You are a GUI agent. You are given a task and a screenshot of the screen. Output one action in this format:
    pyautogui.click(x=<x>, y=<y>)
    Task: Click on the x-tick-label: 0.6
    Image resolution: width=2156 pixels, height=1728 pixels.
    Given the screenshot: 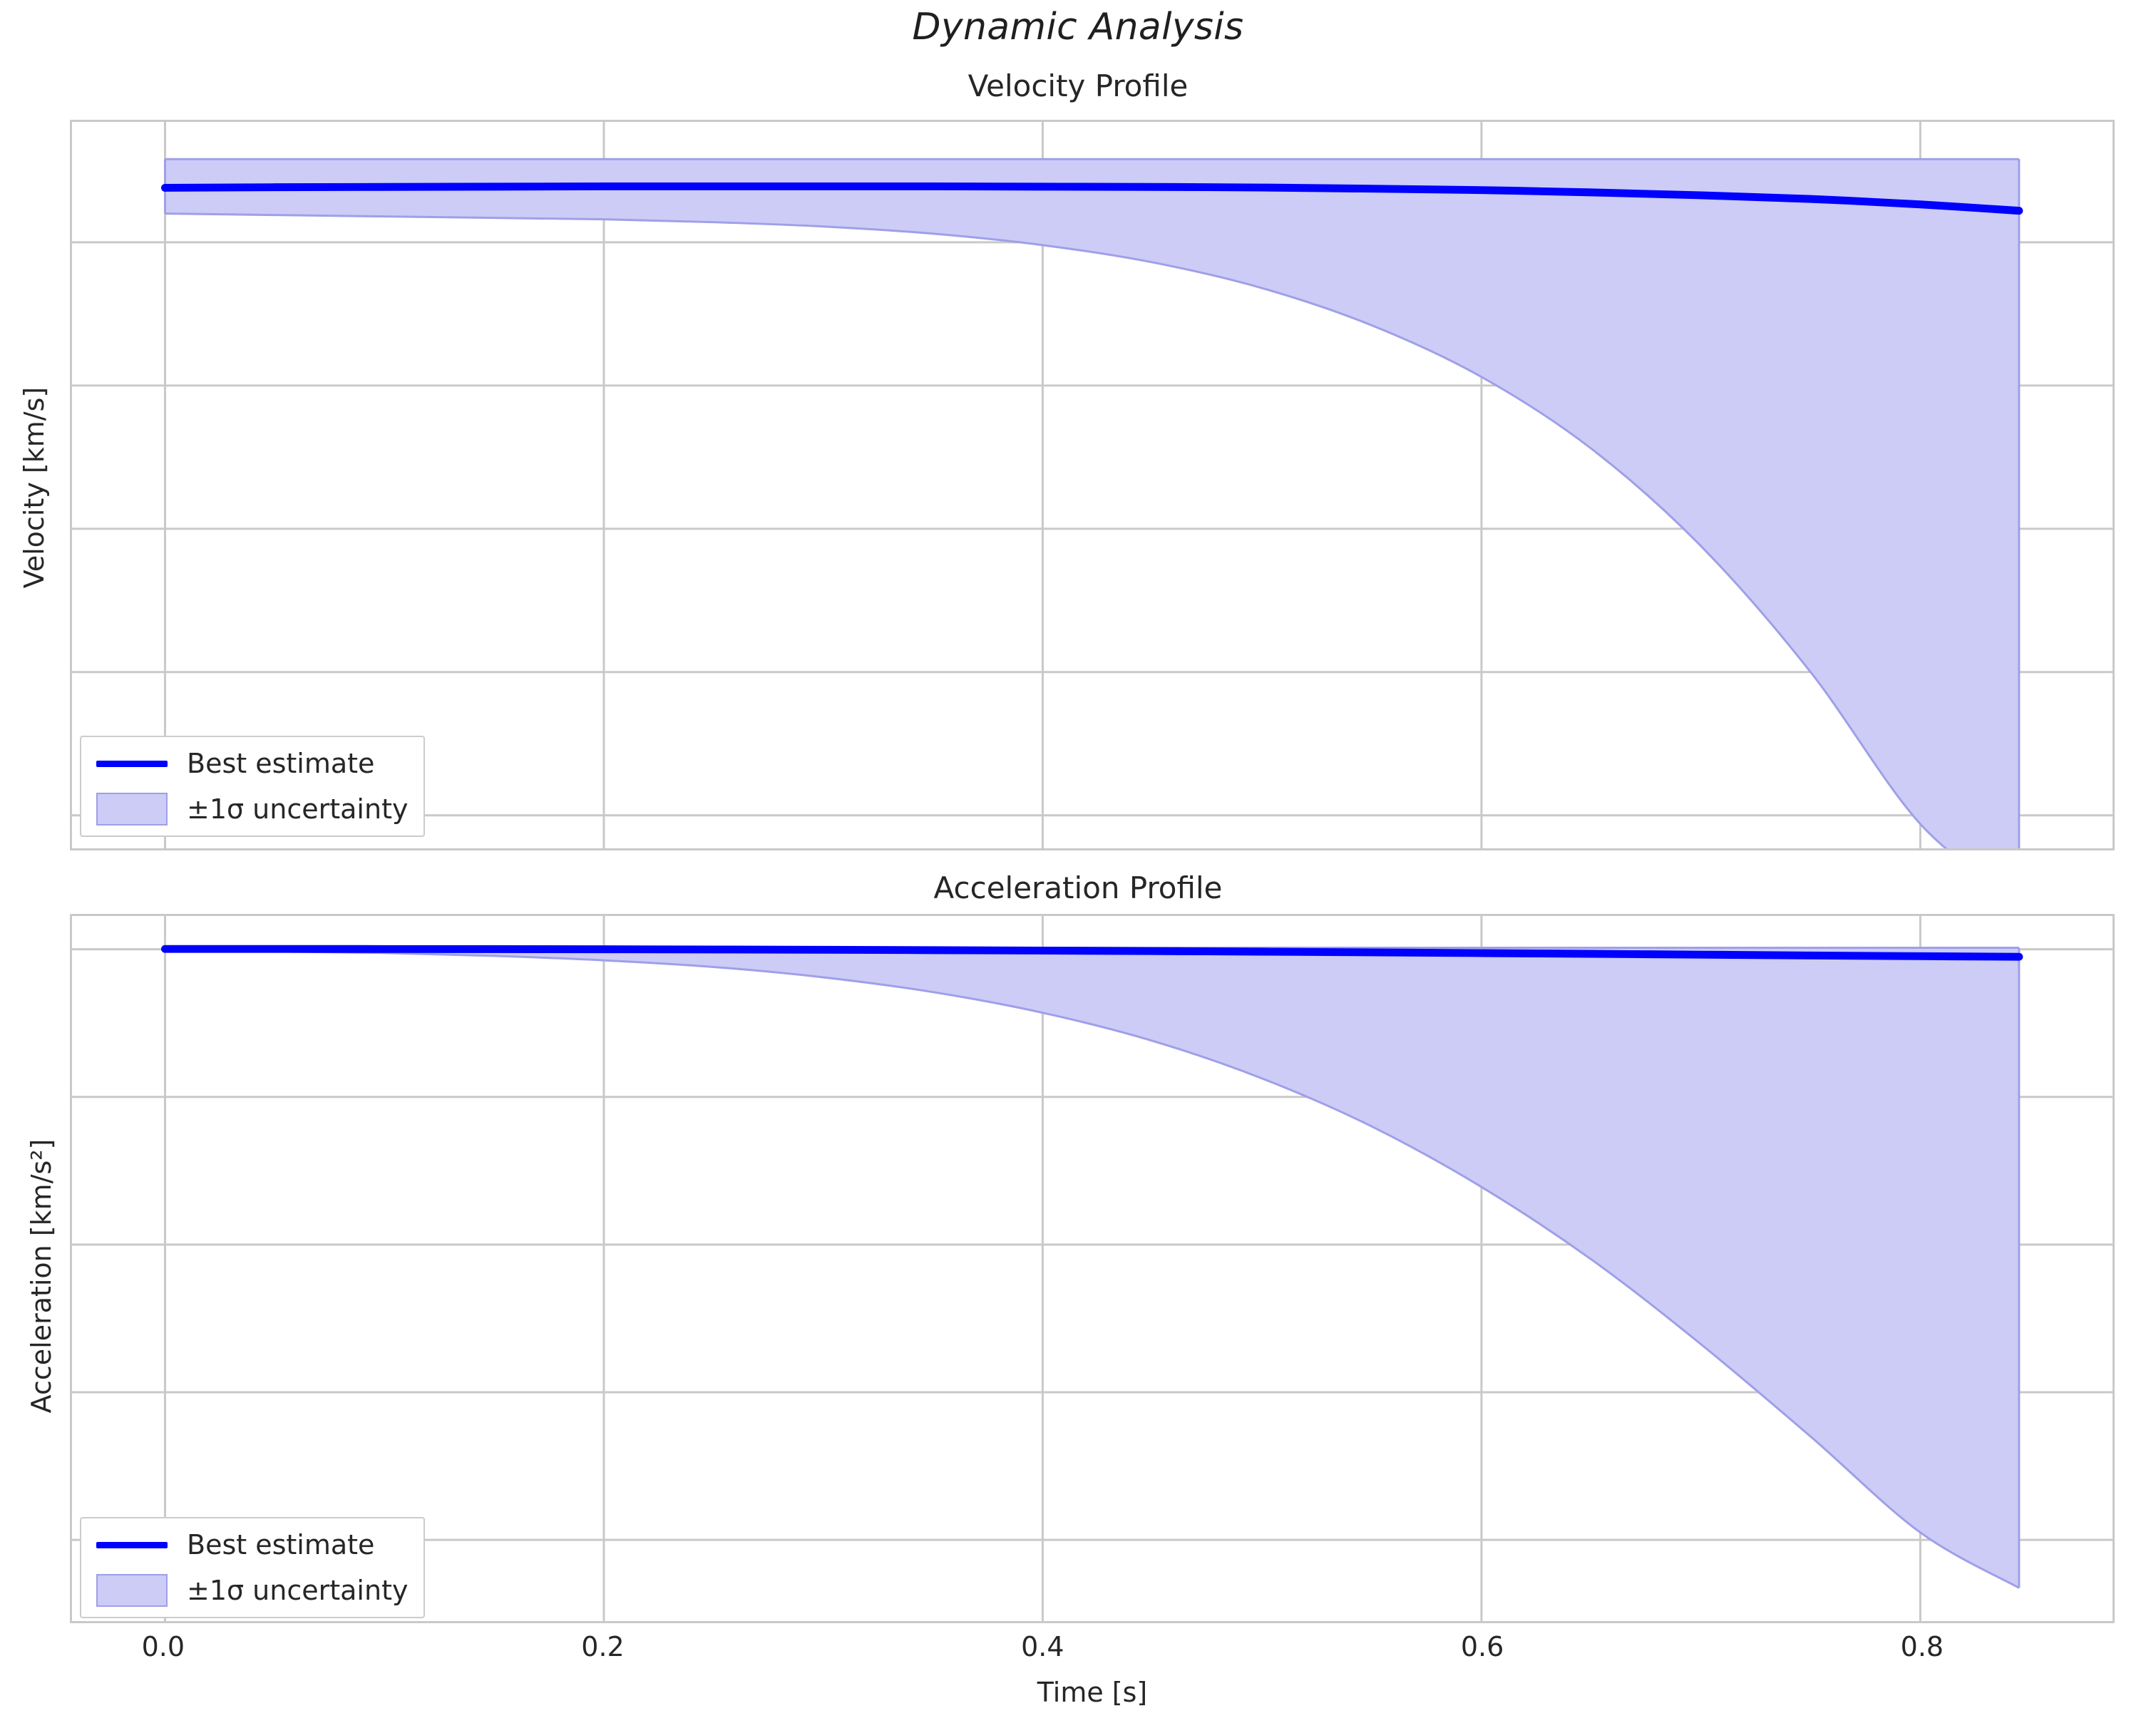 What is the action you would take?
    pyautogui.click(x=1482, y=1646)
    